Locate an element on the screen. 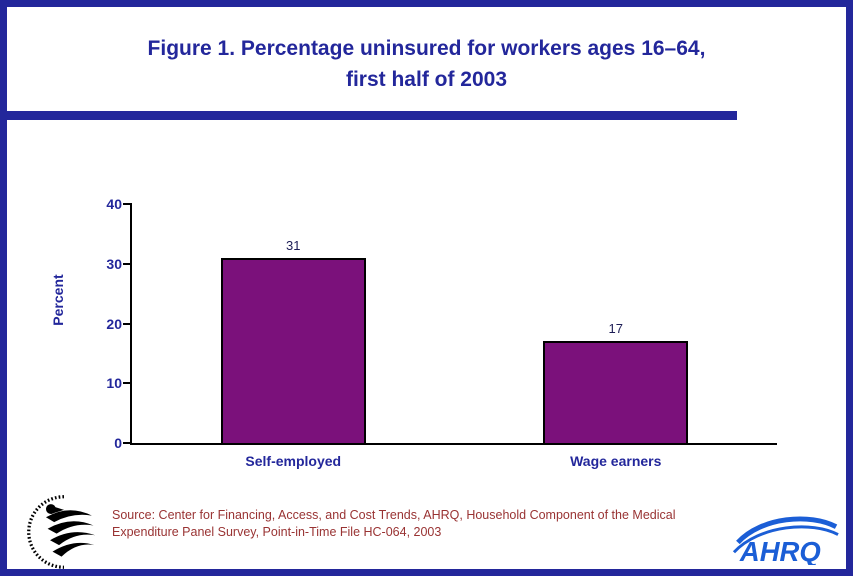 The height and width of the screenshot is (576, 853). x-category-label: Wage earners is located at coordinates (616, 461).